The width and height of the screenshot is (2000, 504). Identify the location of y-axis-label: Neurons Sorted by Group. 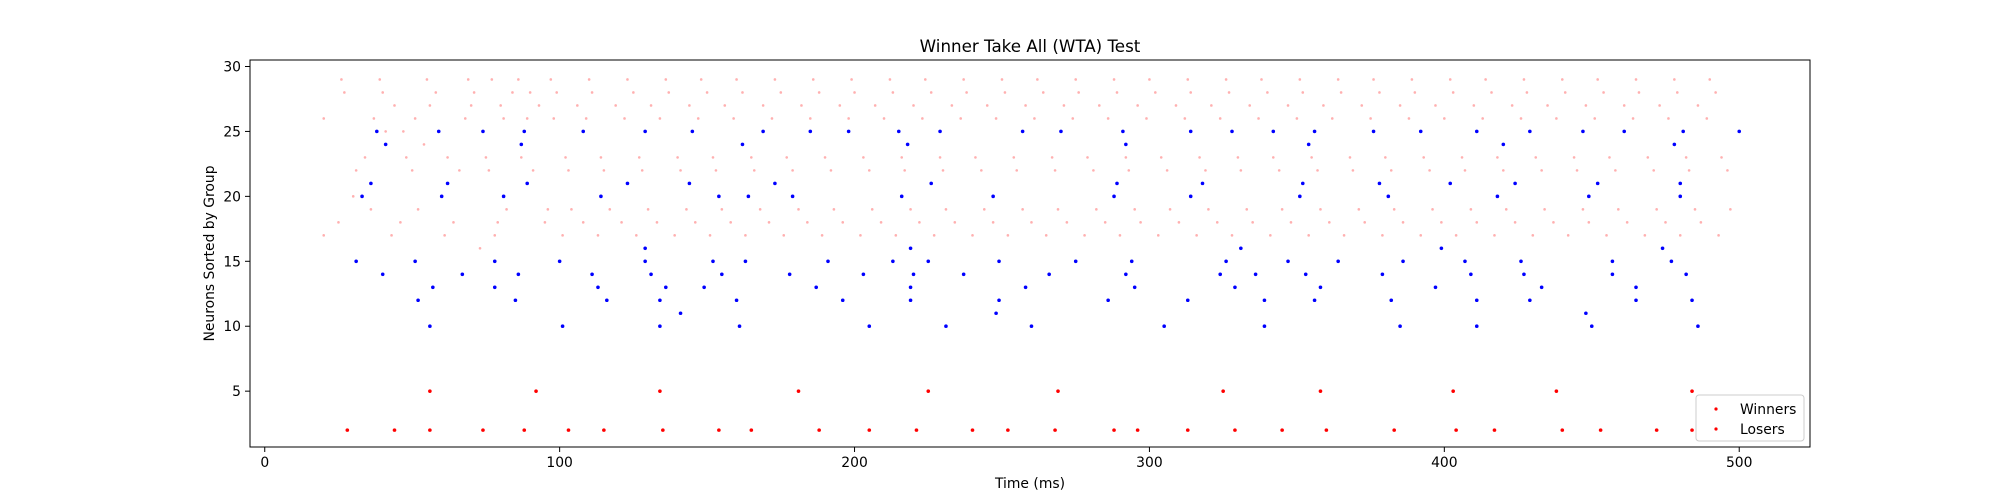
(210, 253).